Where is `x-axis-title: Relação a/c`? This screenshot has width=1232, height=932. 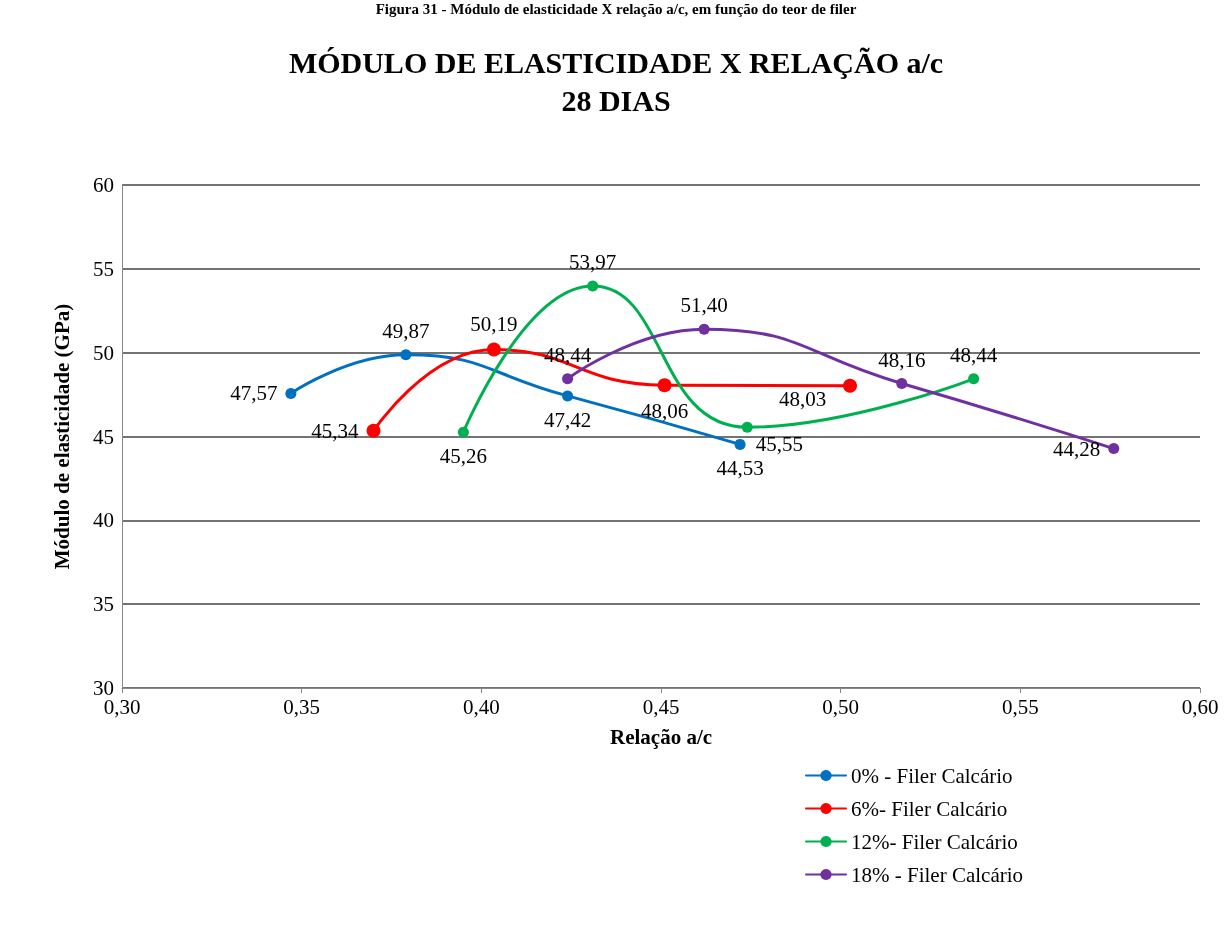
x-axis-title: Relação a/c is located at coordinates (661, 736).